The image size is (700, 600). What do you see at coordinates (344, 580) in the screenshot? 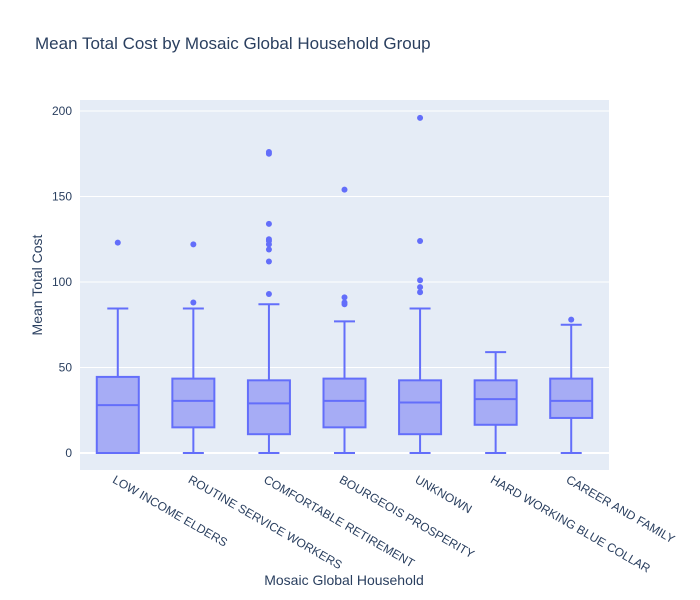
I see `x-axis-label: Mosaic Global Household` at bounding box center [344, 580].